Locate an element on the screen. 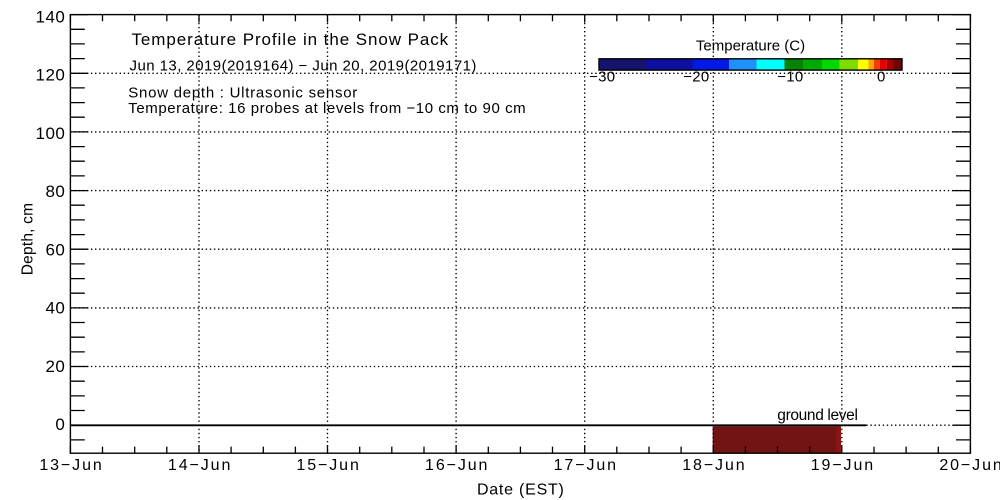 This screenshot has height=500, width=1000. svg-text: Date (EST) is located at coordinates (521, 490).